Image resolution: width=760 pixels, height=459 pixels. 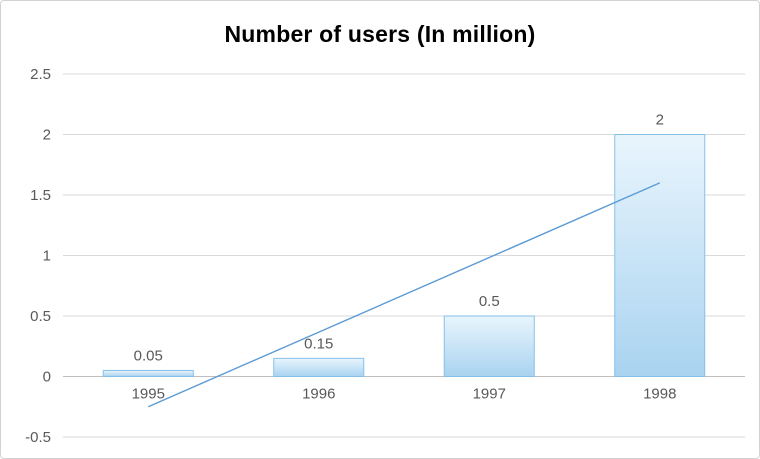 I want to click on data-label: 2, so click(x=660, y=120).